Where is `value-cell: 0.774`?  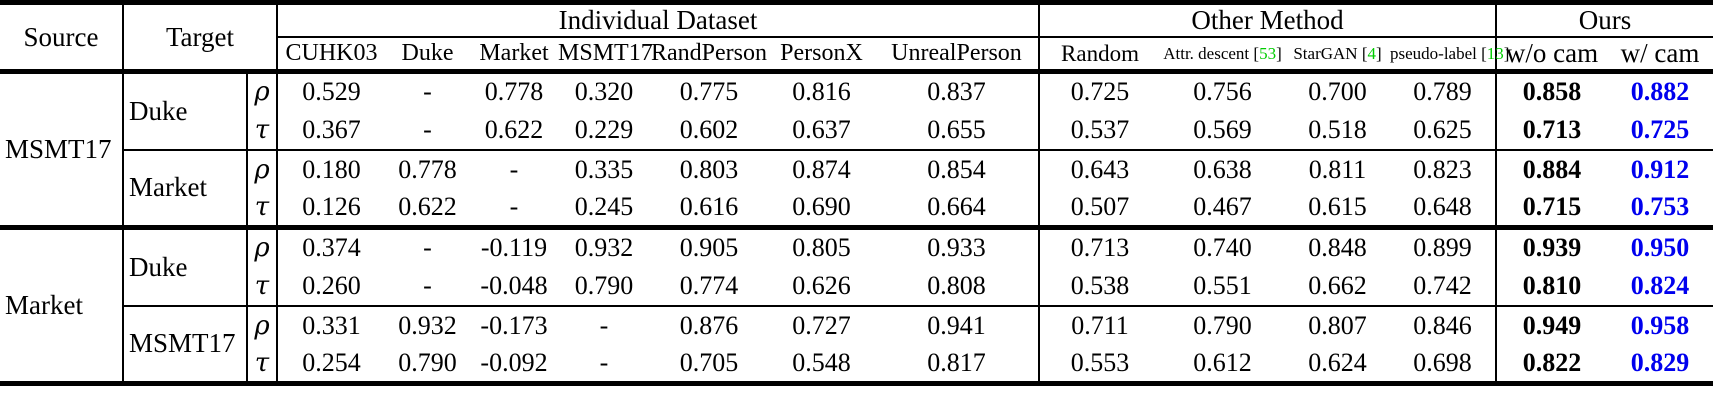 value-cell: 0.774 is located at coordinates (709, 285).